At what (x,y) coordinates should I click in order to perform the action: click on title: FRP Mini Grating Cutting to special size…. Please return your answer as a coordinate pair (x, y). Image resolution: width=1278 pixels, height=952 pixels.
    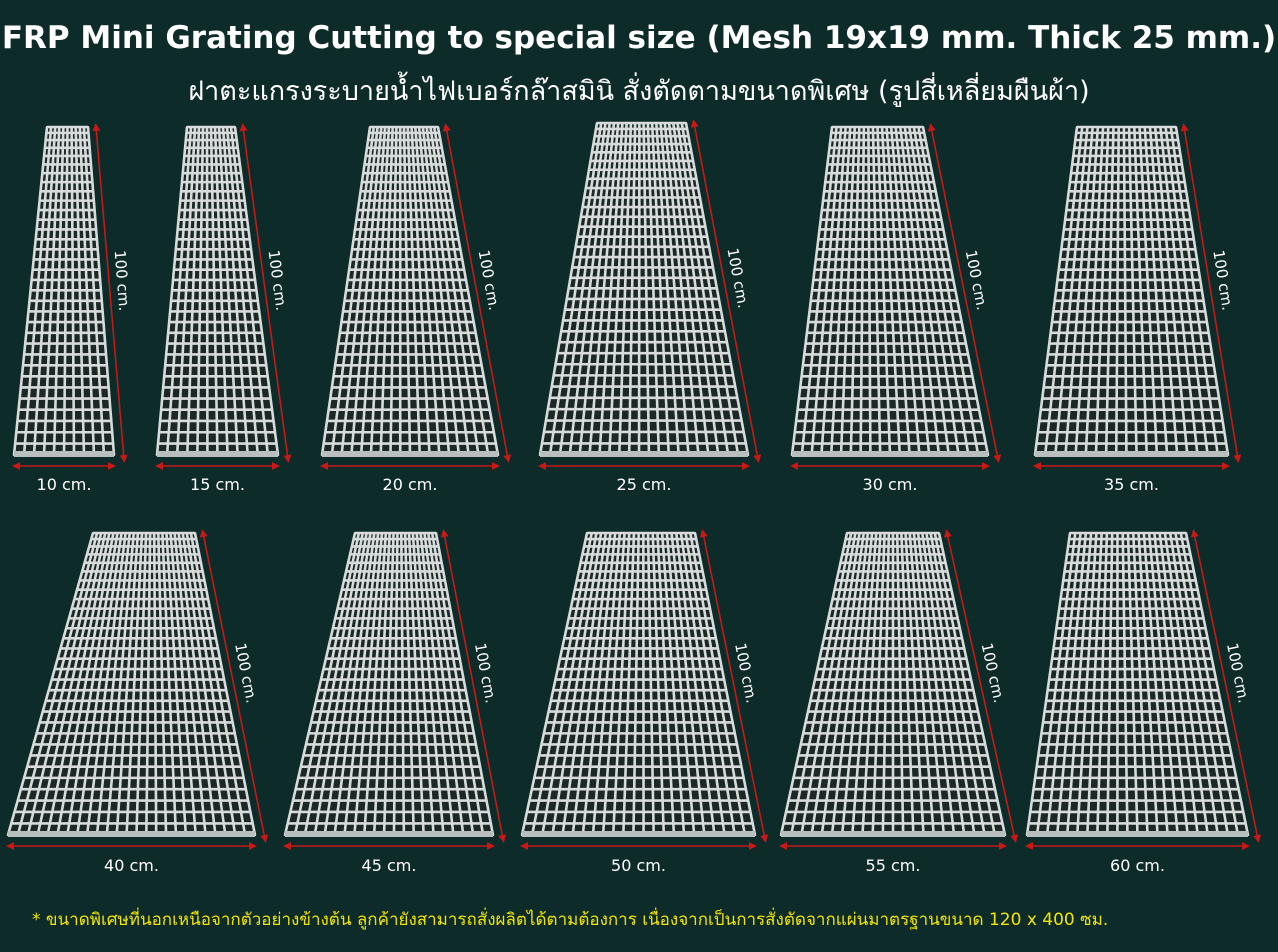
    Looking at the image, I should click on (639, 38).